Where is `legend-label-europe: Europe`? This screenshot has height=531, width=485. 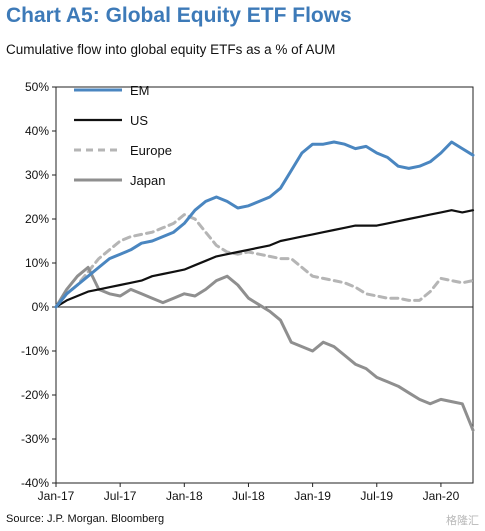
legend-label-europe: Europe is located at coordinates (151, 150).